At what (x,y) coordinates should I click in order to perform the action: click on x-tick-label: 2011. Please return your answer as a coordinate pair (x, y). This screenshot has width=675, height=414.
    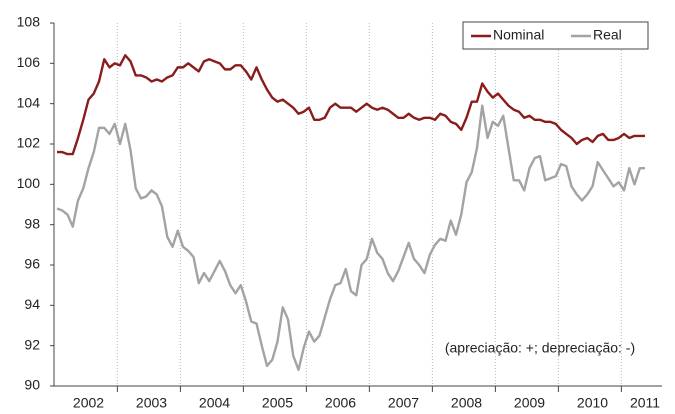
    Looking at the image, I should click on (645, 403).